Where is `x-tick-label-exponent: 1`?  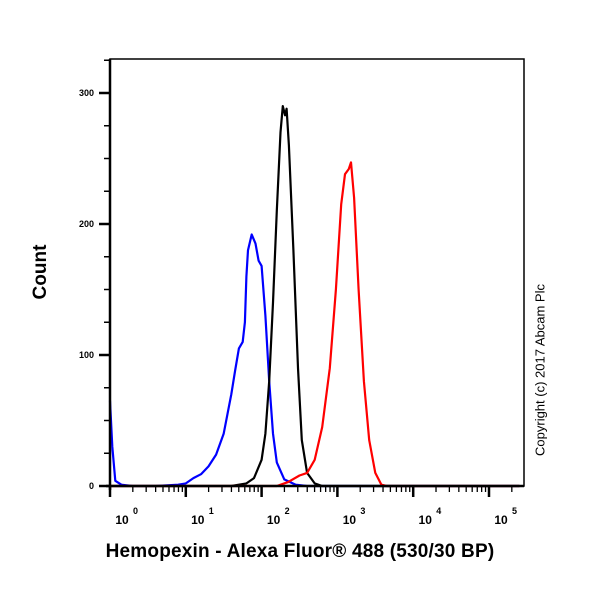 x-tick-label-exponent: 1 is located at coordinates (211, 511).